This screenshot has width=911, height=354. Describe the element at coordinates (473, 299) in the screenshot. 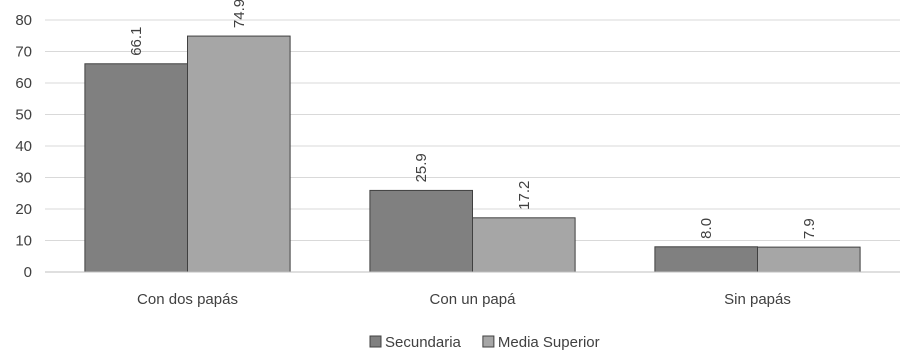

I see `category-label: Con un papá` at that location.